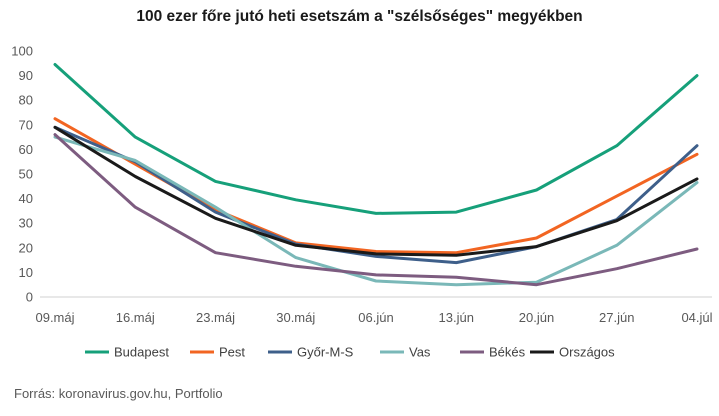 This screenshot has height=416, width=719. Describe the element at coordinates (536, 317) in the screenshot. I see `x-tick-label: 20.jún` at that location.